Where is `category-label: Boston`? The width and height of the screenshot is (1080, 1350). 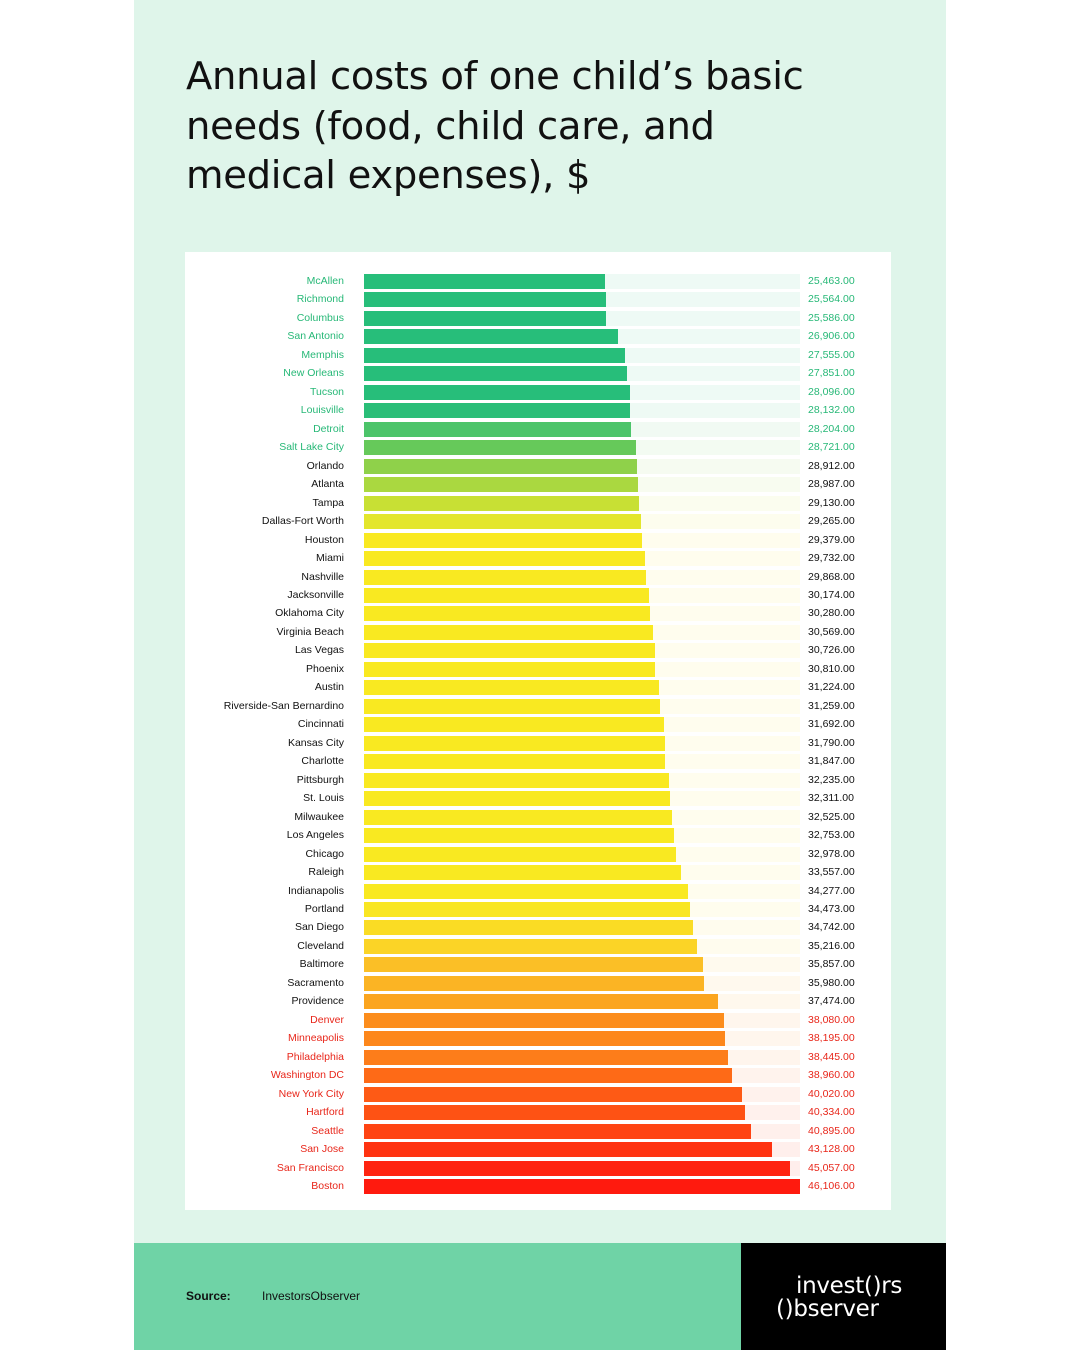
category-label: Boston is located at coordinates (327, 1186).